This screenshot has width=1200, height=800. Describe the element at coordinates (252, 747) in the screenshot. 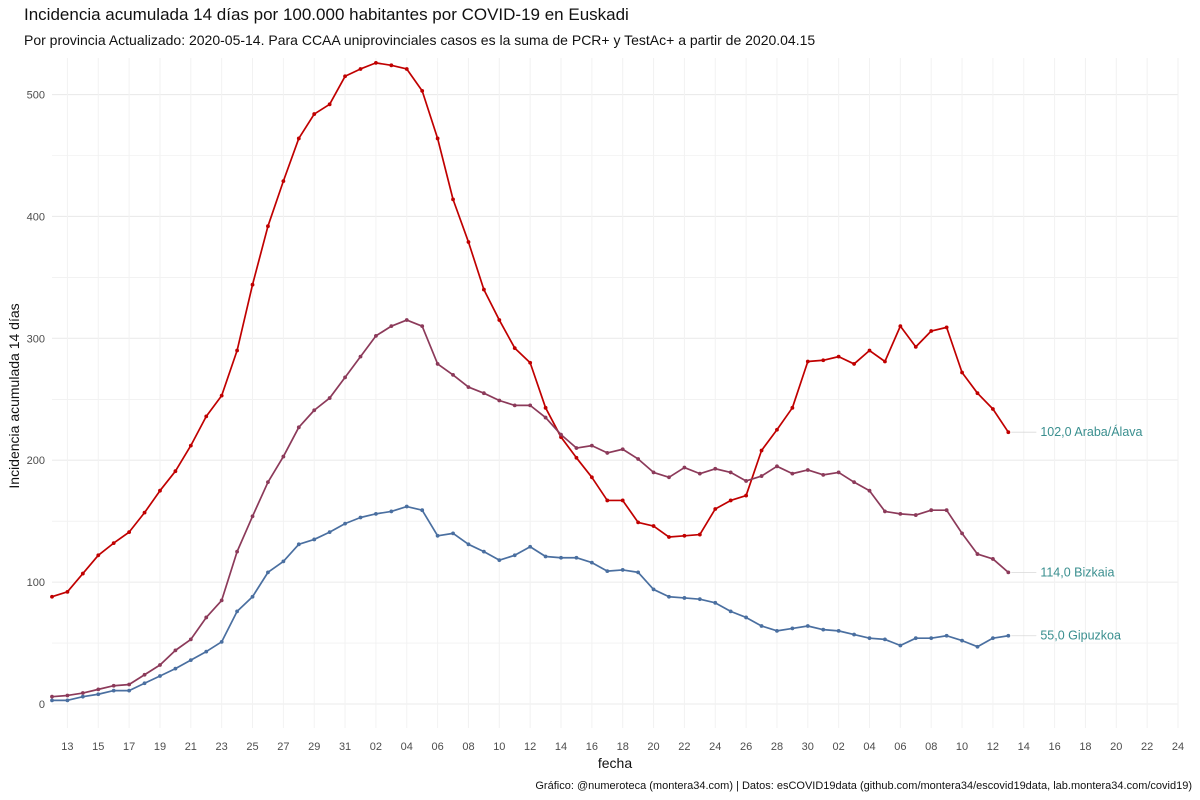

I see `x-tick-label: 25` at that location.